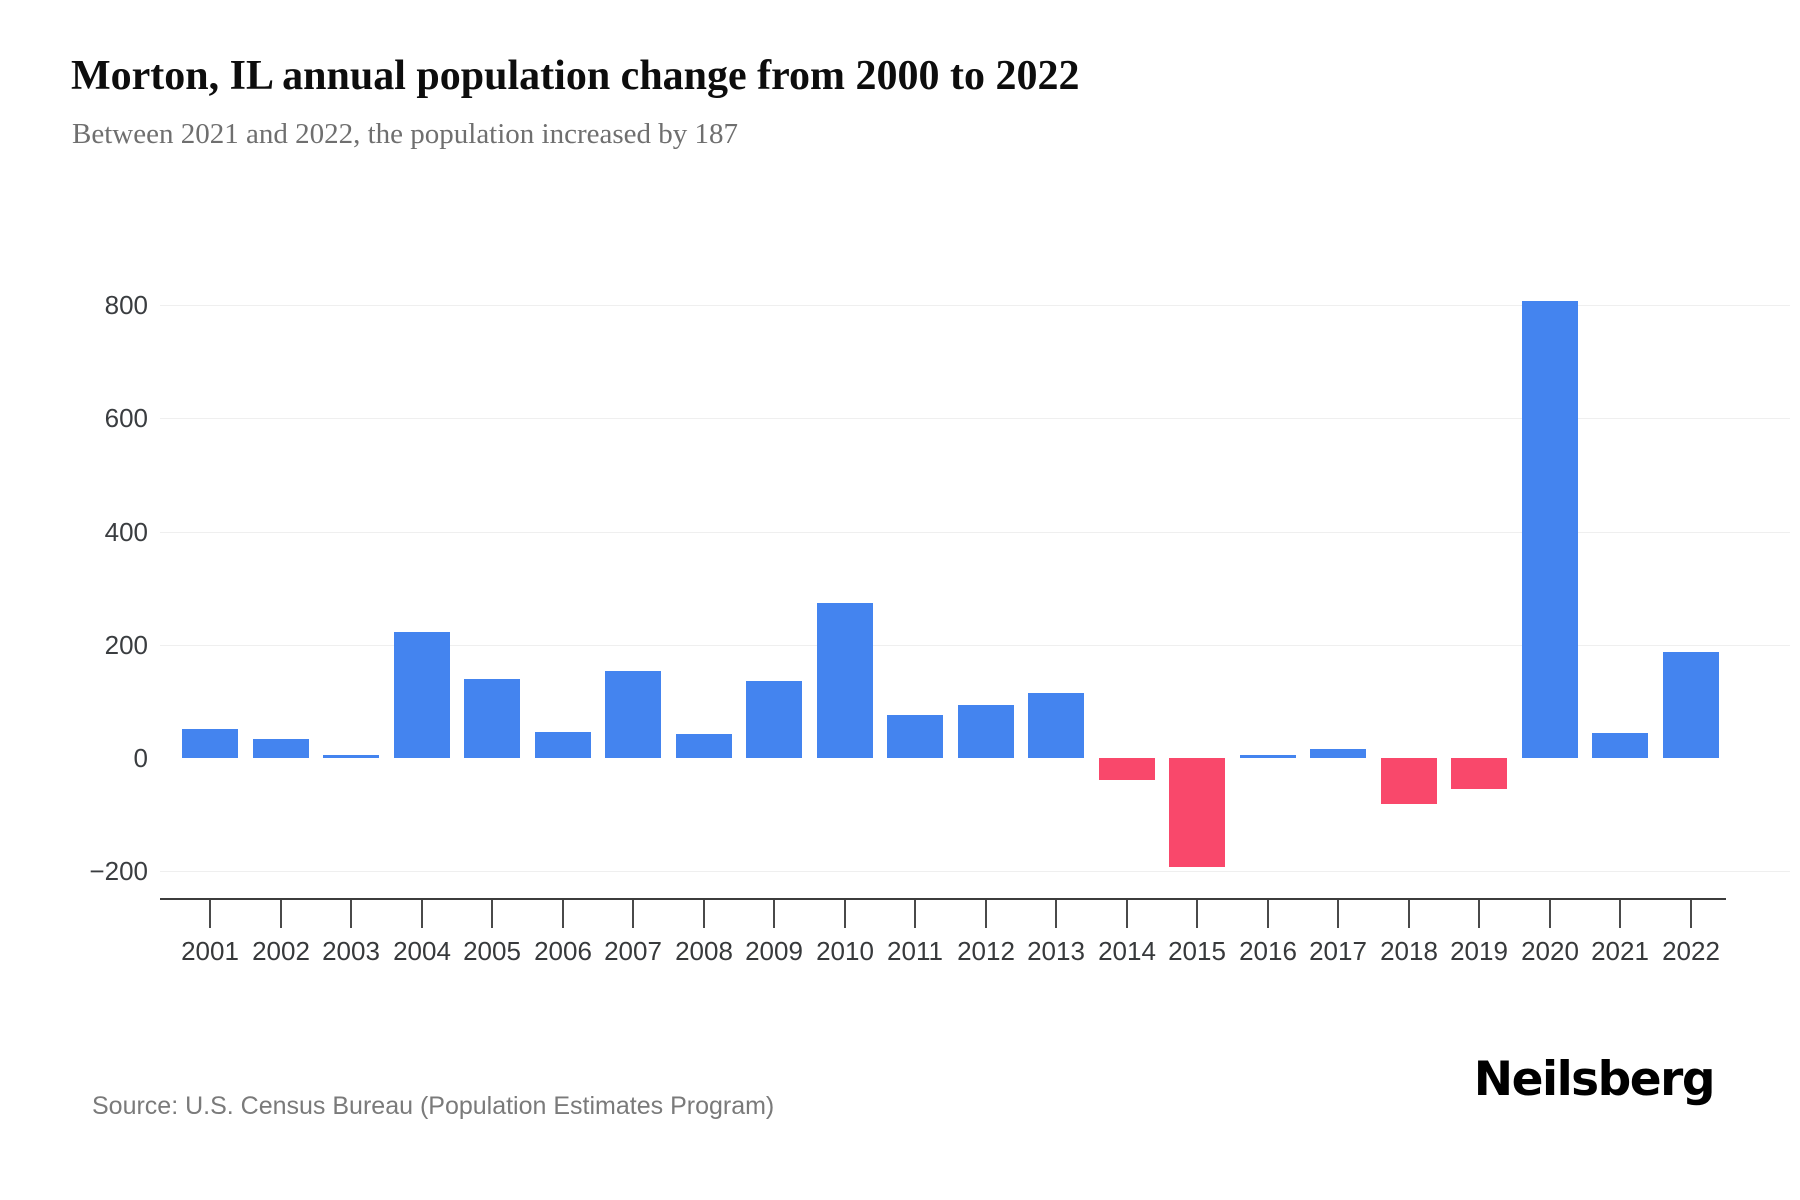 The width and height of the screenshot is (1800, 1200). I want to click on bar-2017, so click(1338, 753).